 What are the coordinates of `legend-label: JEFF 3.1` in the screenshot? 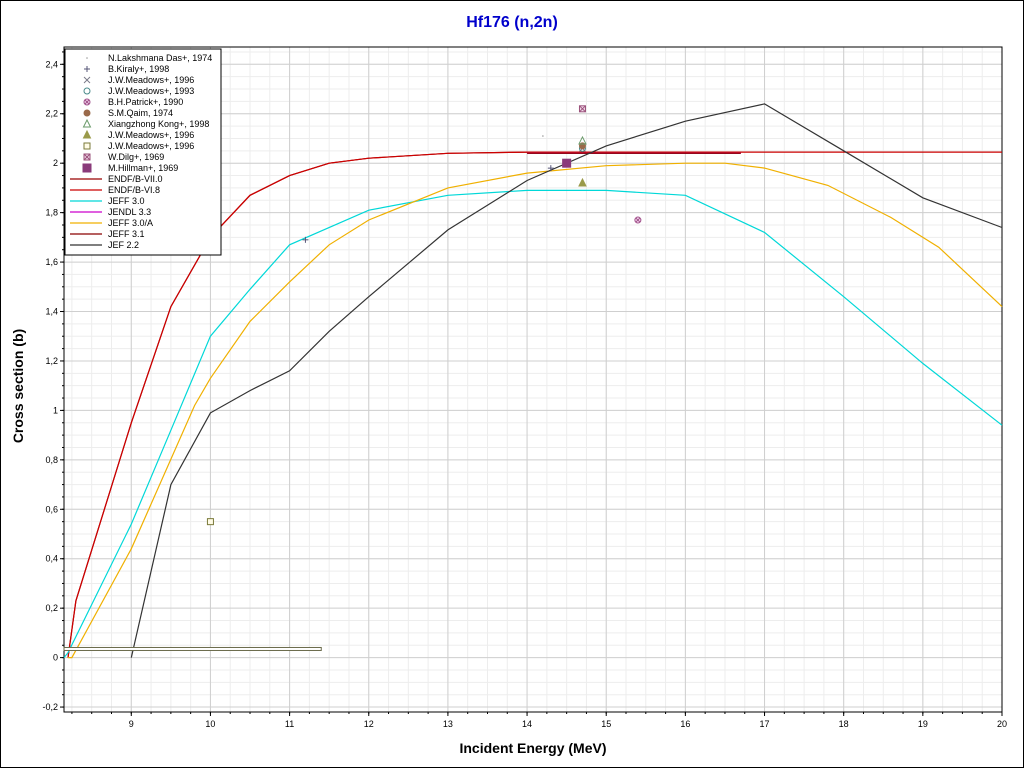 It's located at (126, 234).